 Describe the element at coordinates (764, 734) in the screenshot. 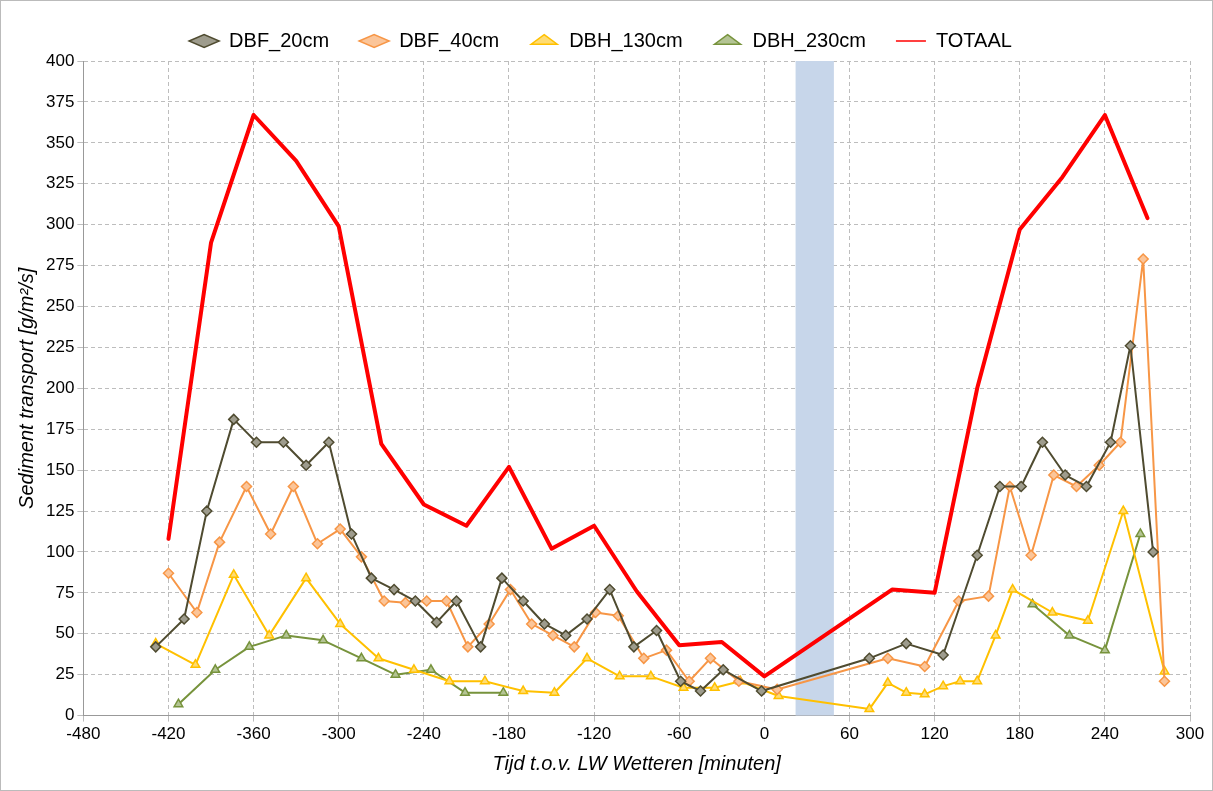

I see `x-tick-label: 0` at that location.